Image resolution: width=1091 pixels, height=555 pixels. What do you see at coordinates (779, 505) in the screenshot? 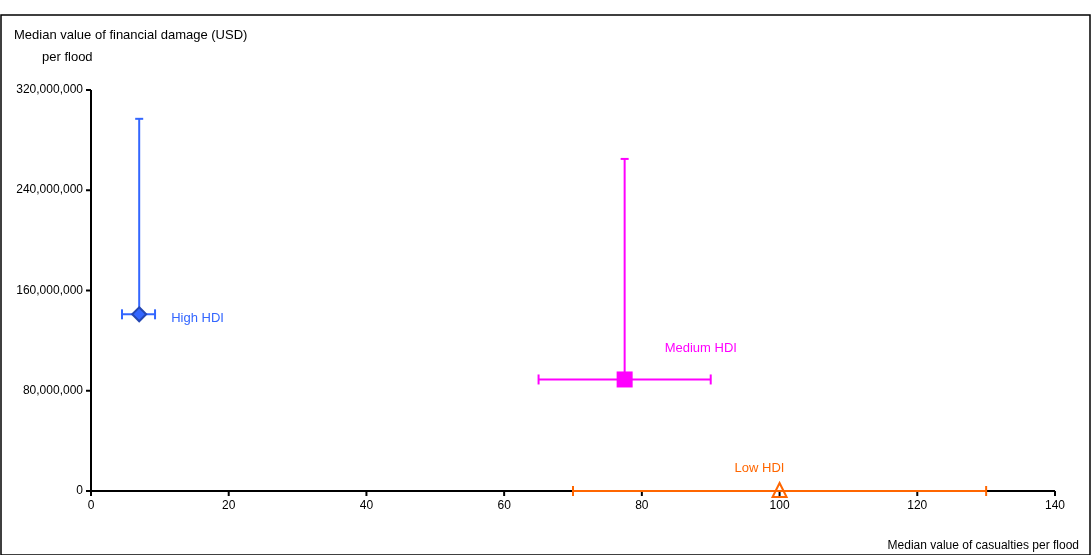
I see `x-tick-label: 100` at bounding box center [779, 505].